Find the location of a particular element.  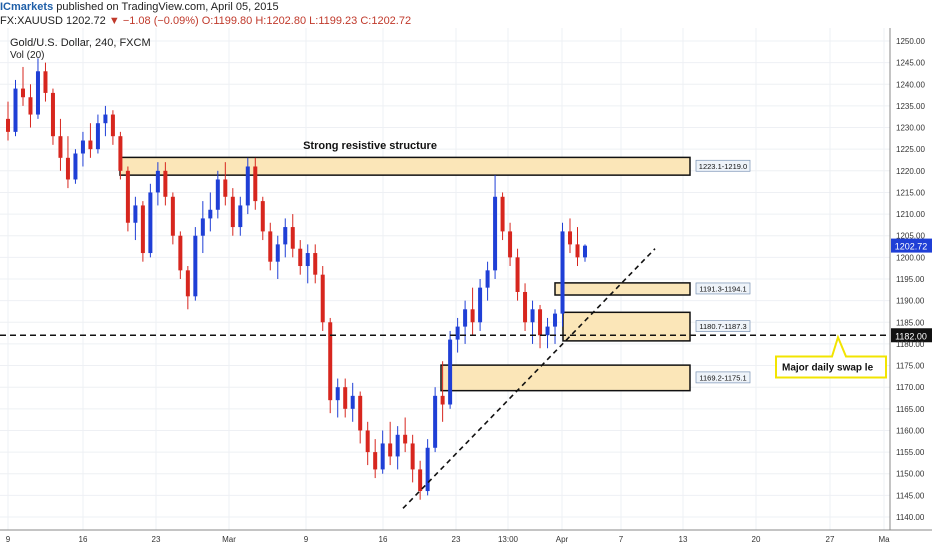

supply-demand-zone is located at coordinates (622, 289).